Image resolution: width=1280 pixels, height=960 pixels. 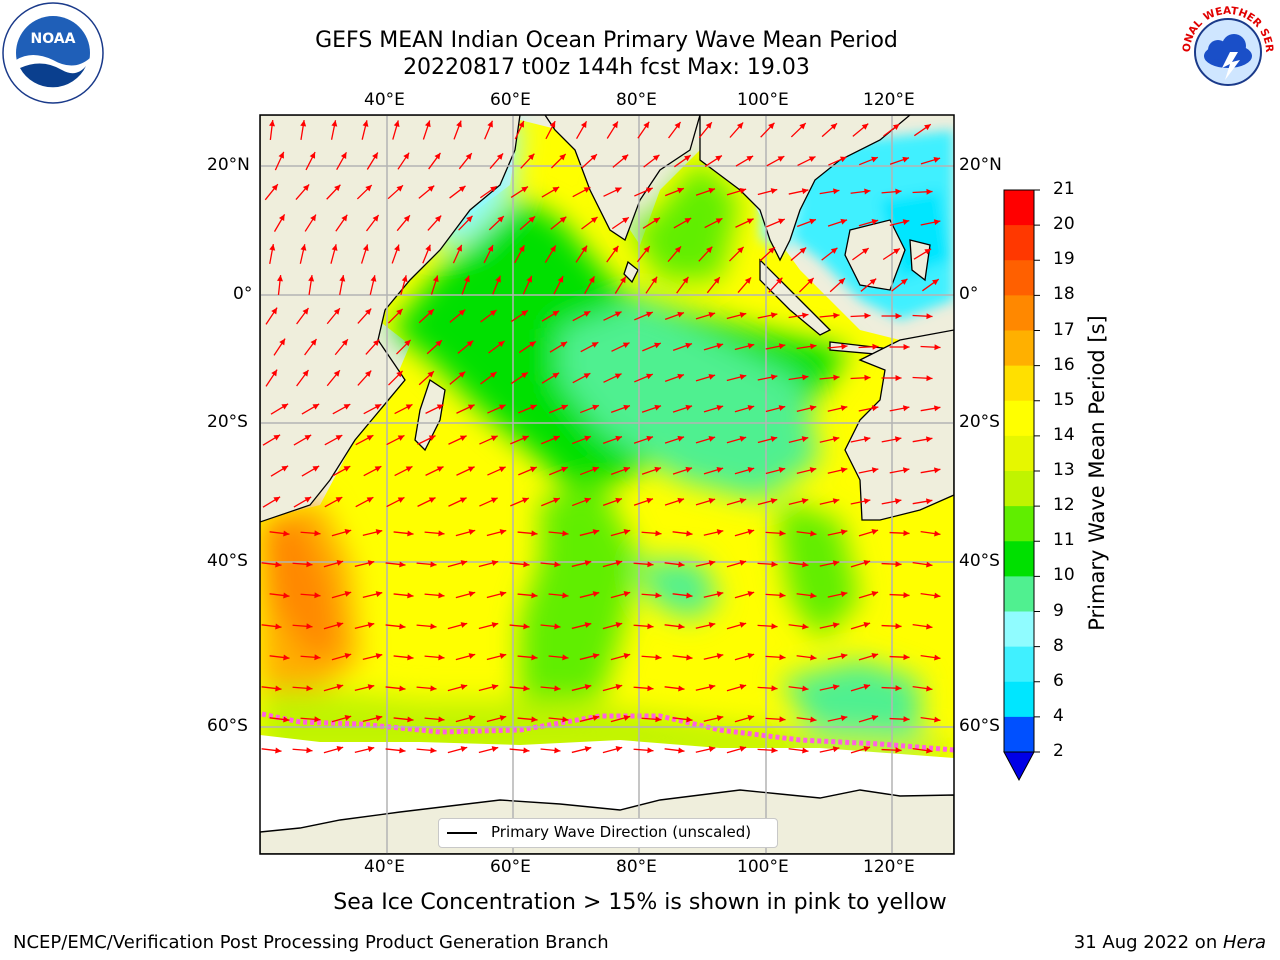 What do you see at coordinates (1058, 610) in the screenshot?
I see `colorbar-tick-label: 9` at bounding box center [1058, 610].